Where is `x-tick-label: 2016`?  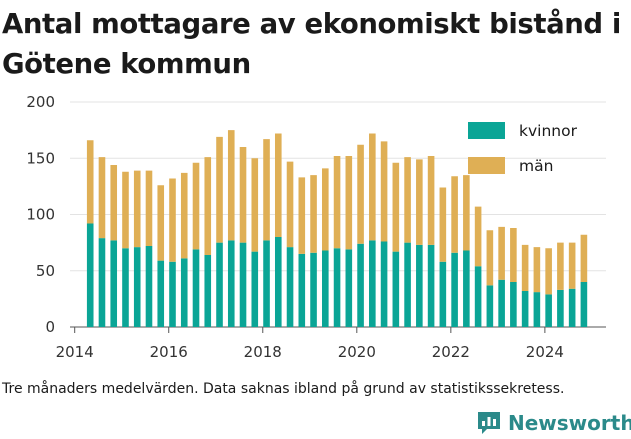
x-tick-label: 2016 is located at coordinates (169, 352).